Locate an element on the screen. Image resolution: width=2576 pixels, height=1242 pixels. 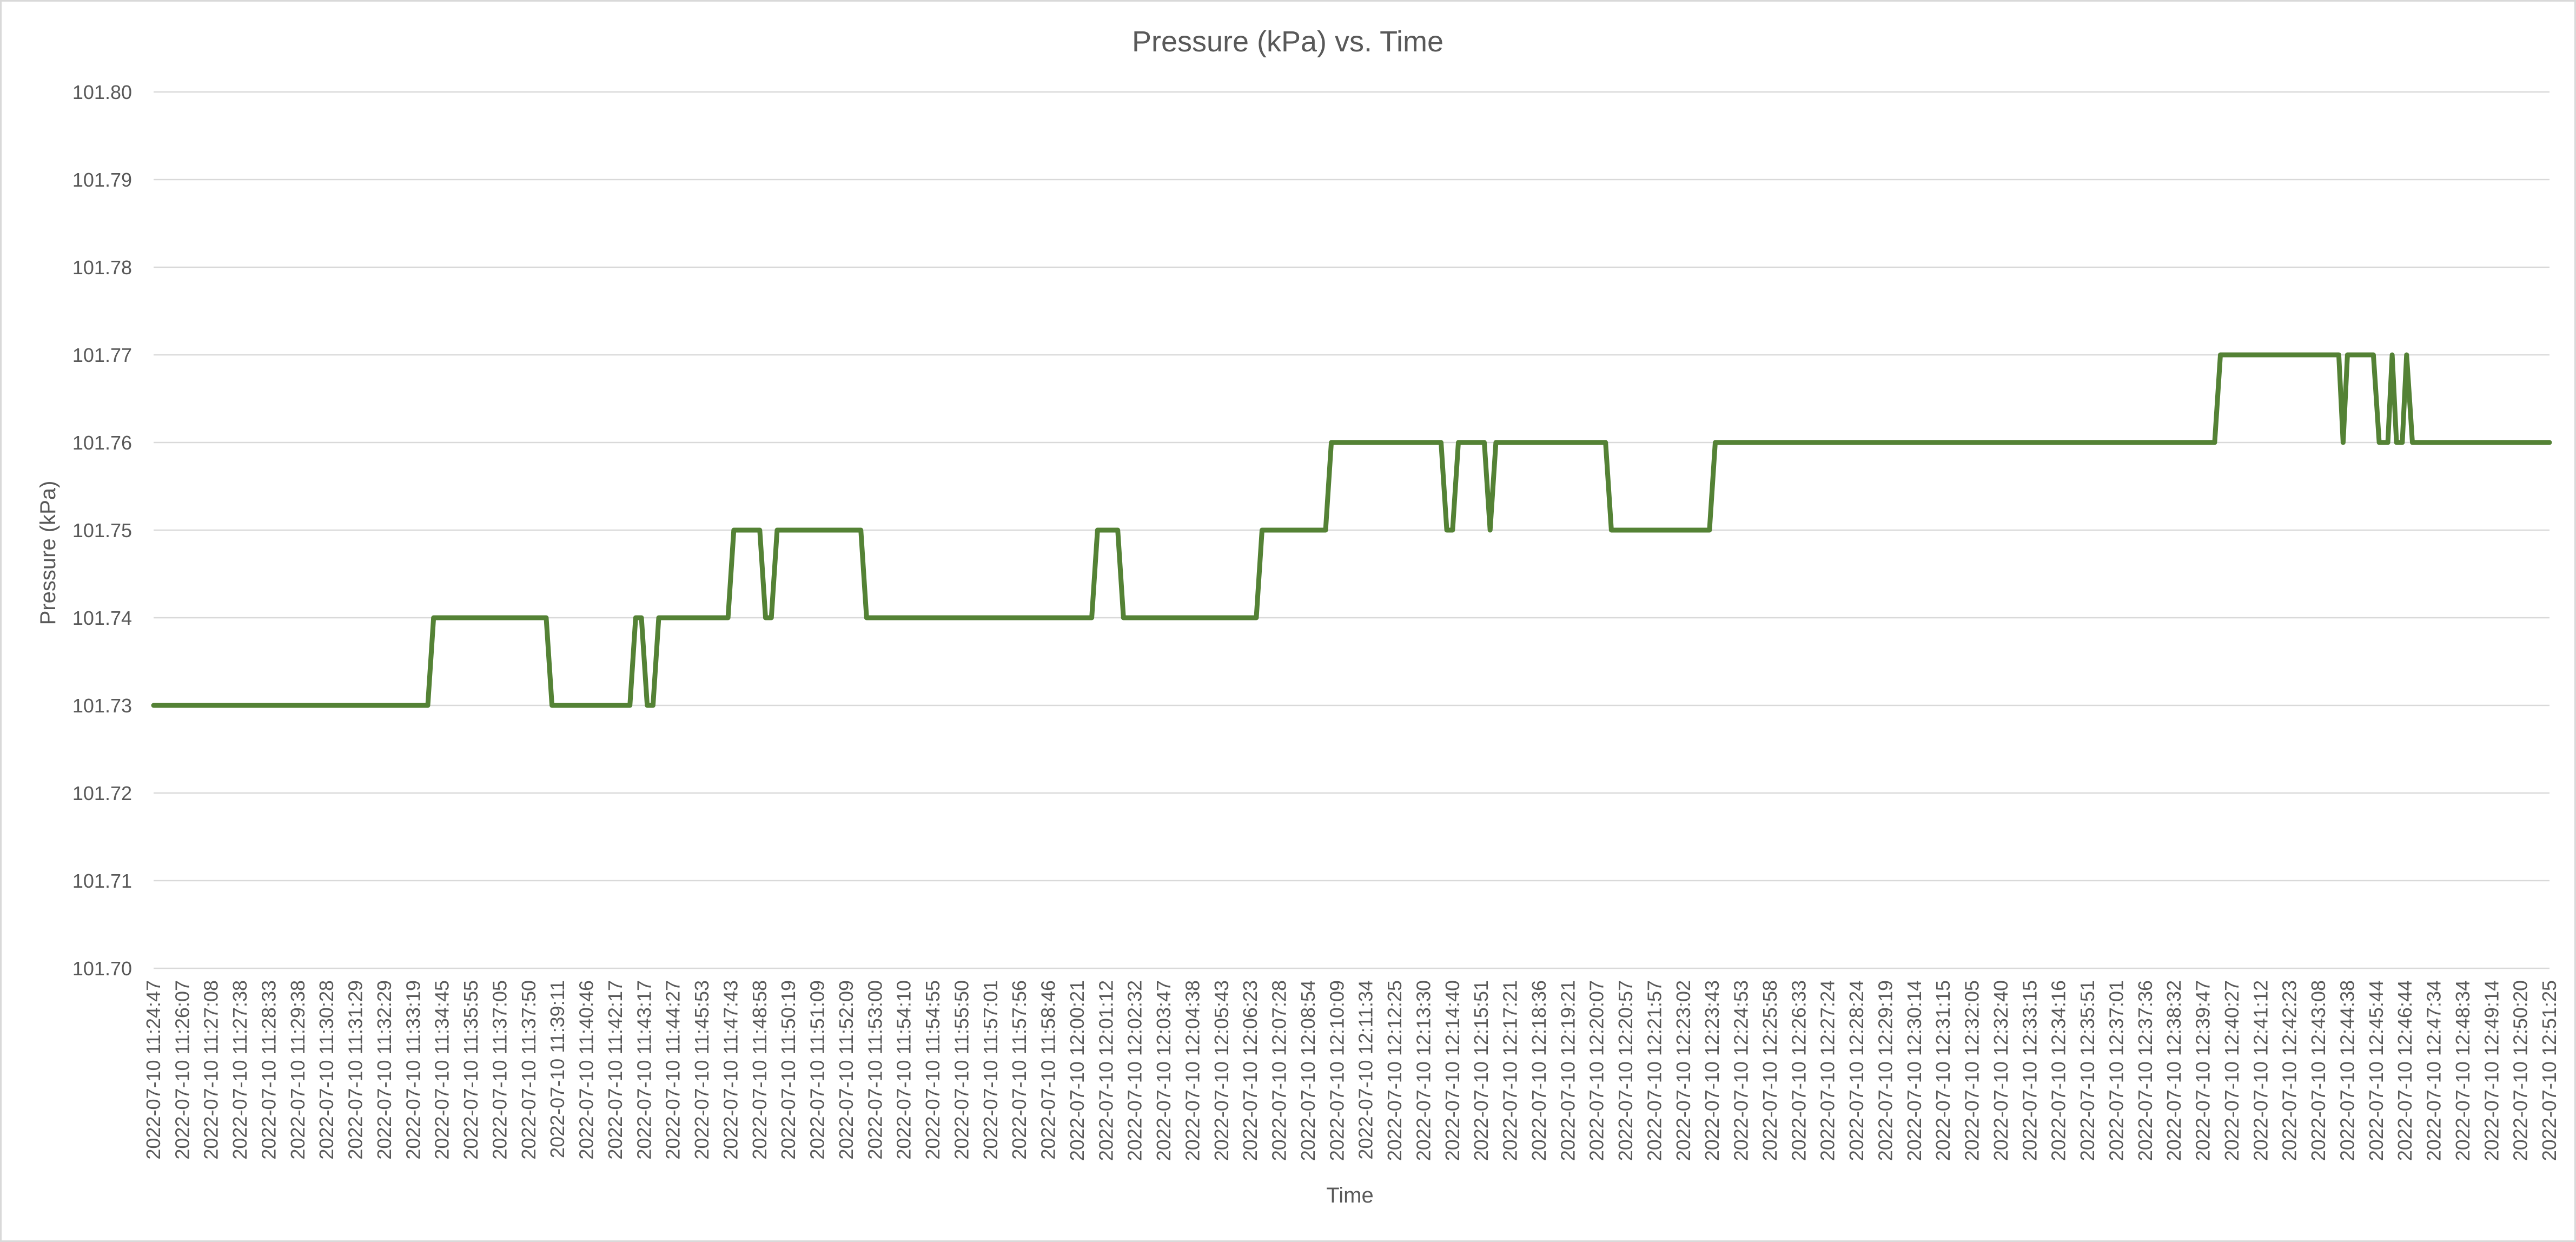
x-tick-label: 2022-07-10 11:29:38 is located at coordinates (298, 1070).